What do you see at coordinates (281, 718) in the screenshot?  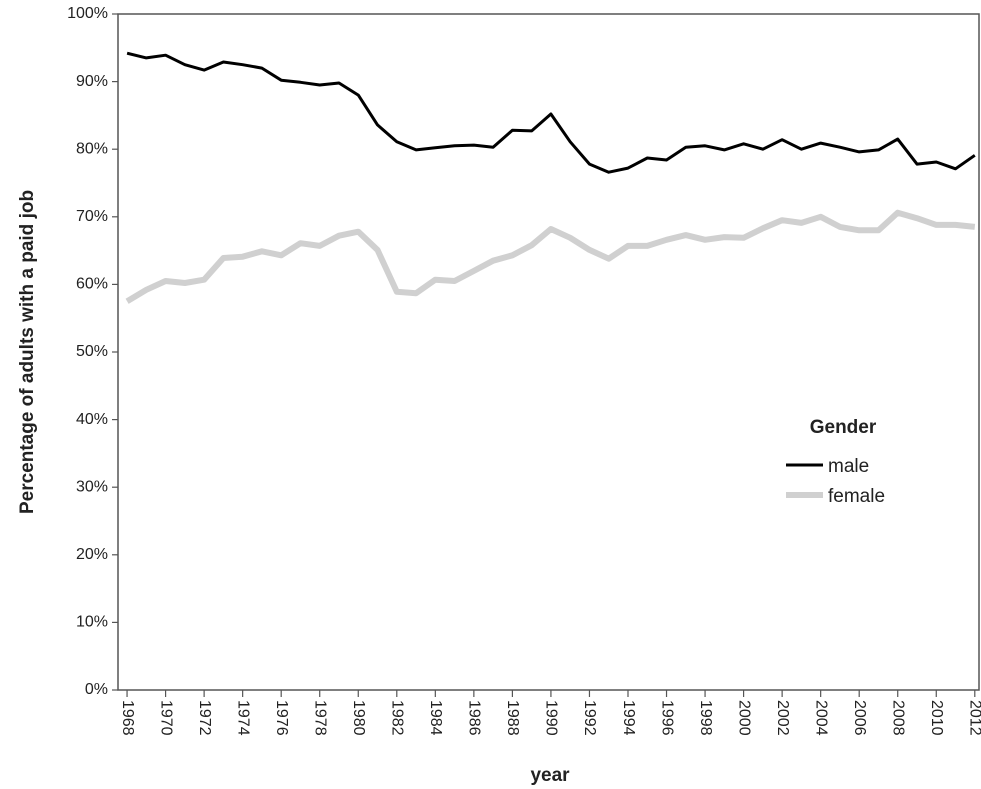 I see `x-tick-label: 1976` at bounding box center [281, 718].